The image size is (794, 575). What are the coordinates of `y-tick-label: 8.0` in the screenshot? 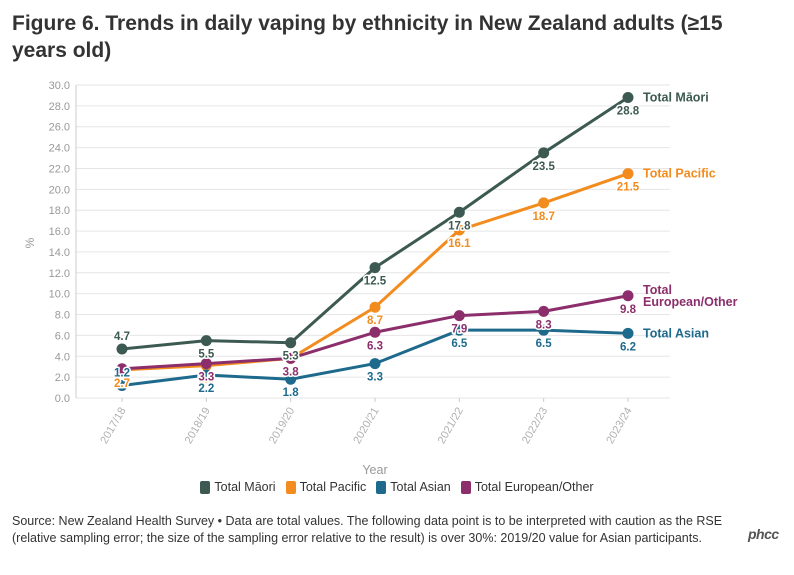 It's located at (62, 316).